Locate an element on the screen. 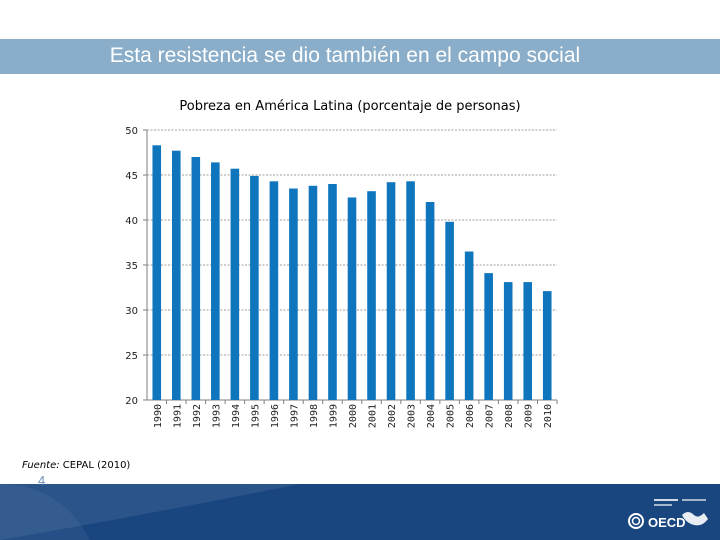 This screenshot has width=720, height=540. x-tick-label: 2006 is located at coordinates (470, 416).